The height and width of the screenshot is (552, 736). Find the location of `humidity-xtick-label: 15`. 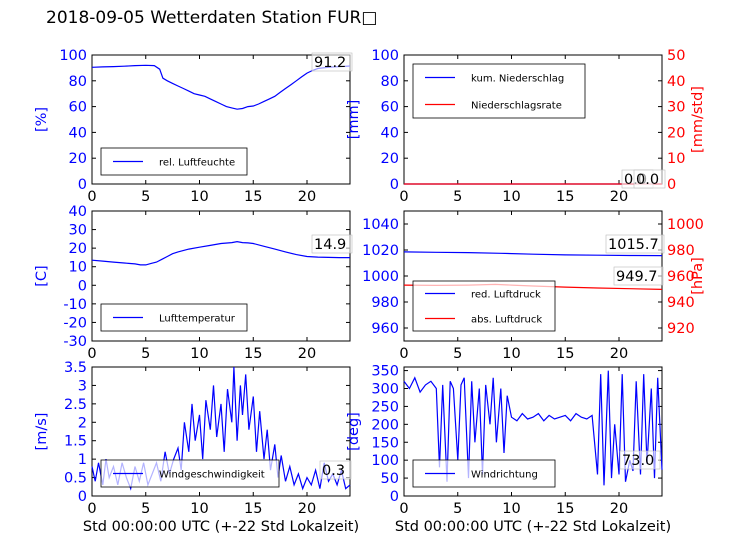

humidity-xtick-label: 15 is located at coordinates (253, 197).